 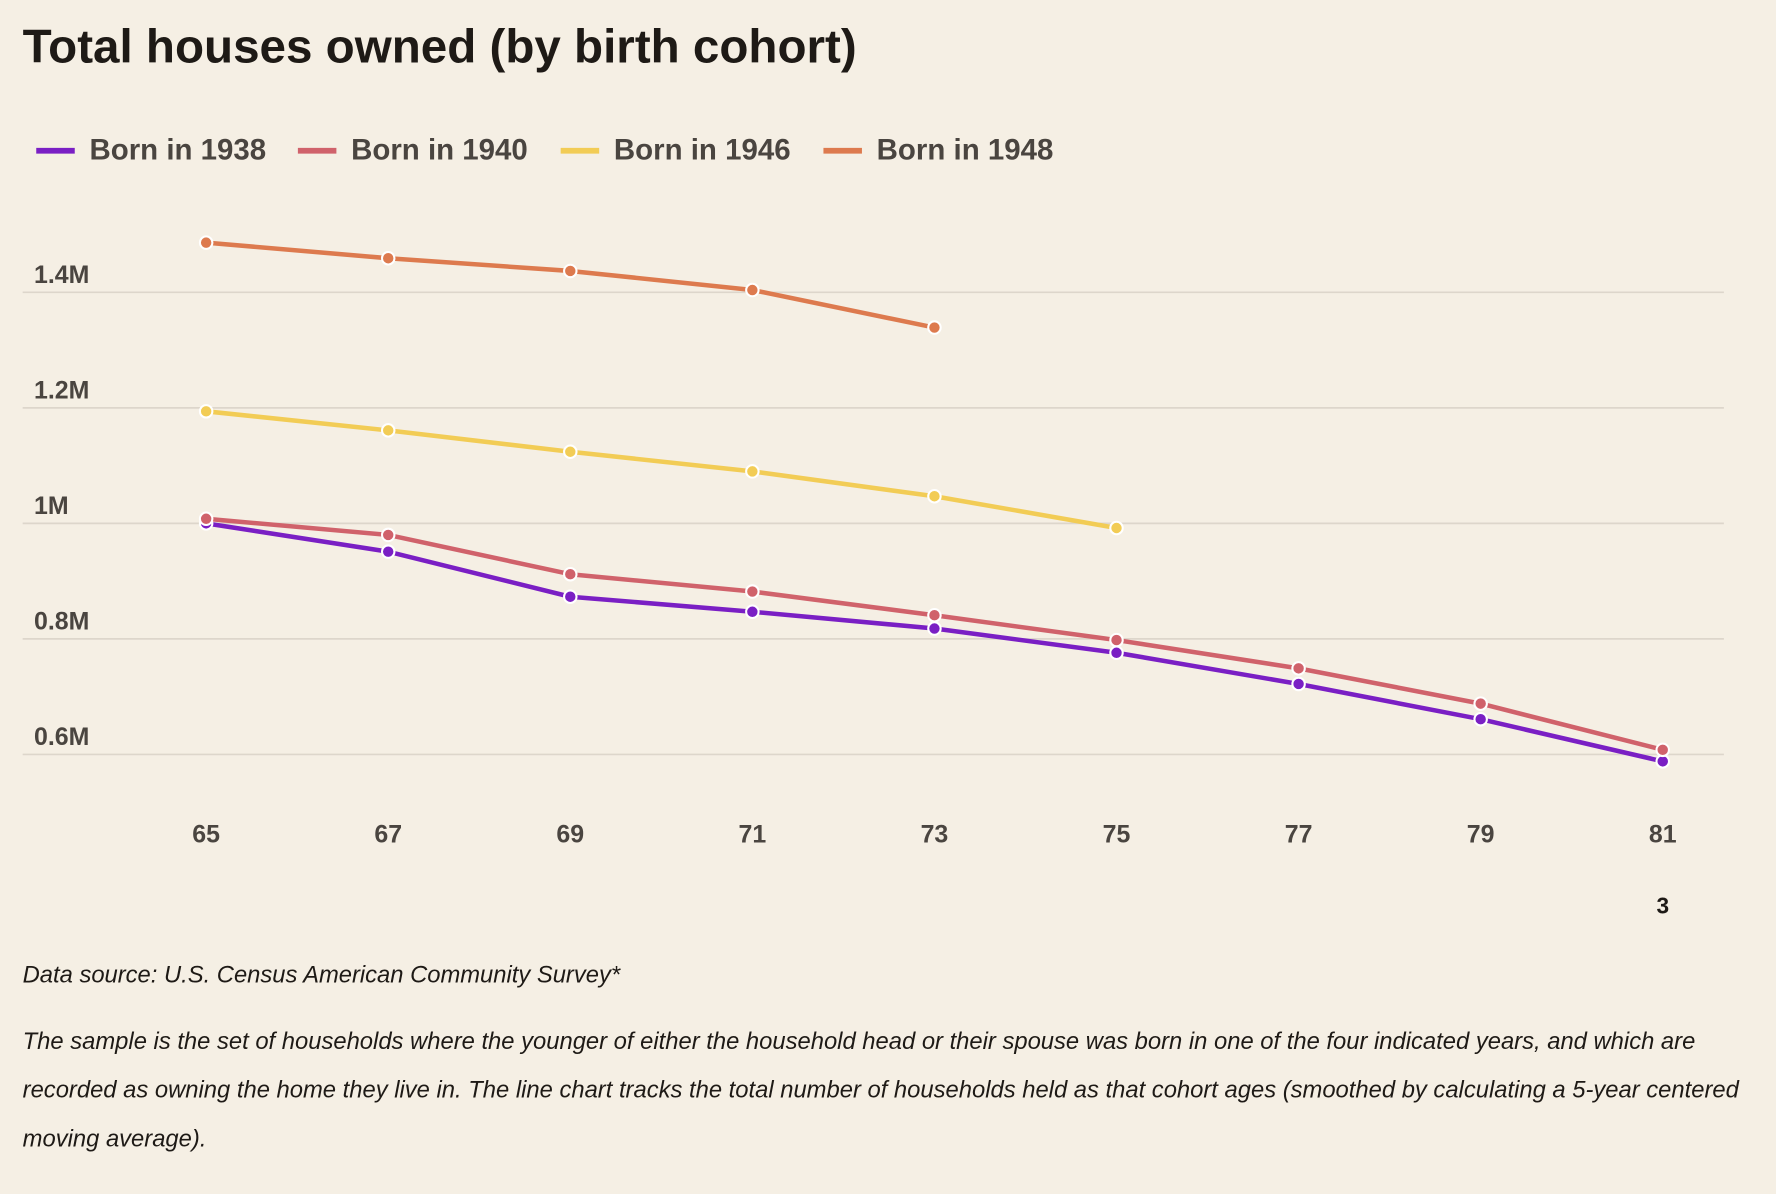 I want to click on legend-label: Born in 1938, so click(x=177, y=150).